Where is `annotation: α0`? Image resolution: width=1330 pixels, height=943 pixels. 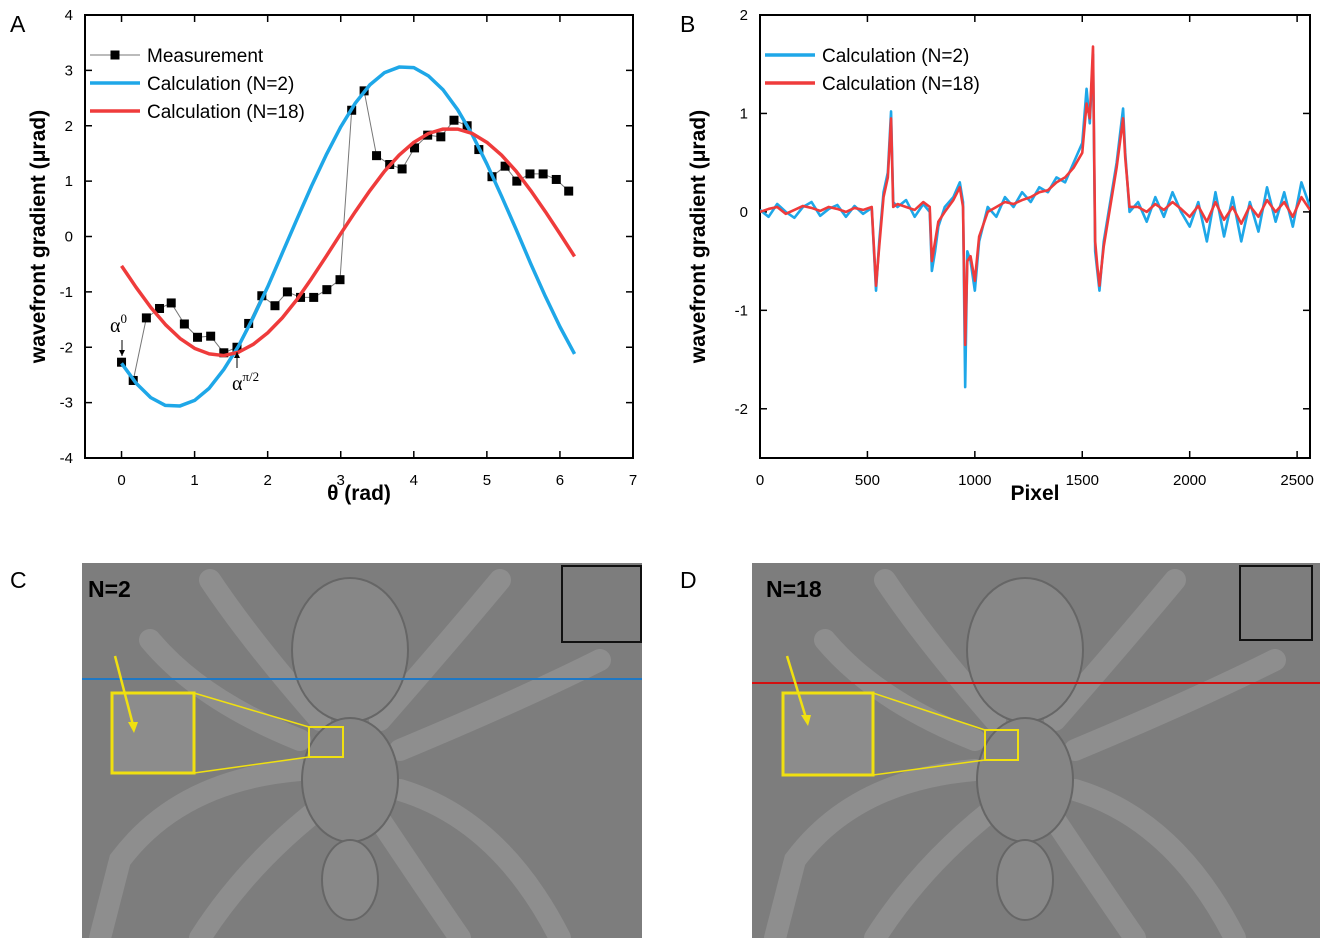
annotation: α0 is located at coordinates (118, 324).